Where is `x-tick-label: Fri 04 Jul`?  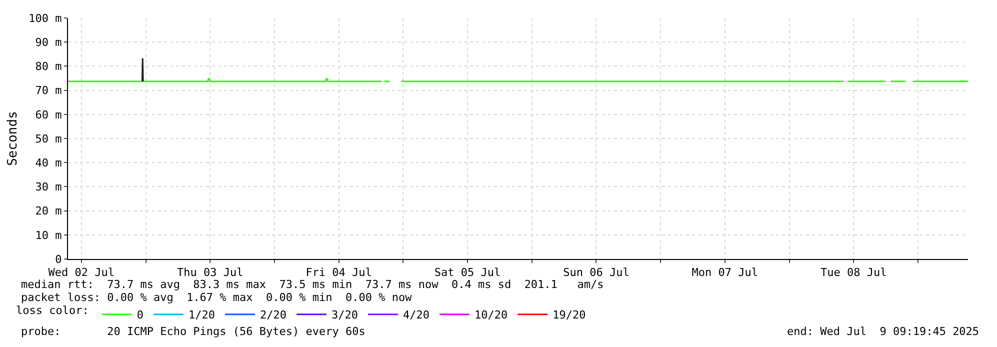
x-tick-label: Fri 04 Jul is located at coordinates (339, 273).